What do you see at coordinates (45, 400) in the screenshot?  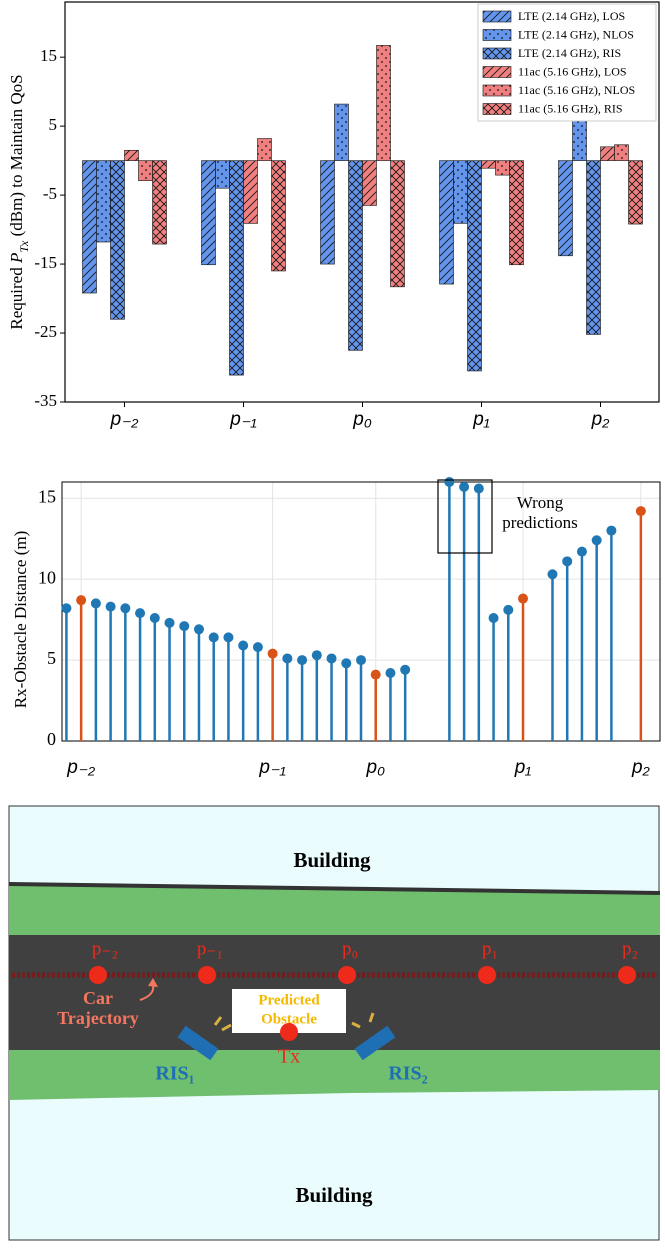 I see `y-tick-label: -35` at bounding box center [45, 400].